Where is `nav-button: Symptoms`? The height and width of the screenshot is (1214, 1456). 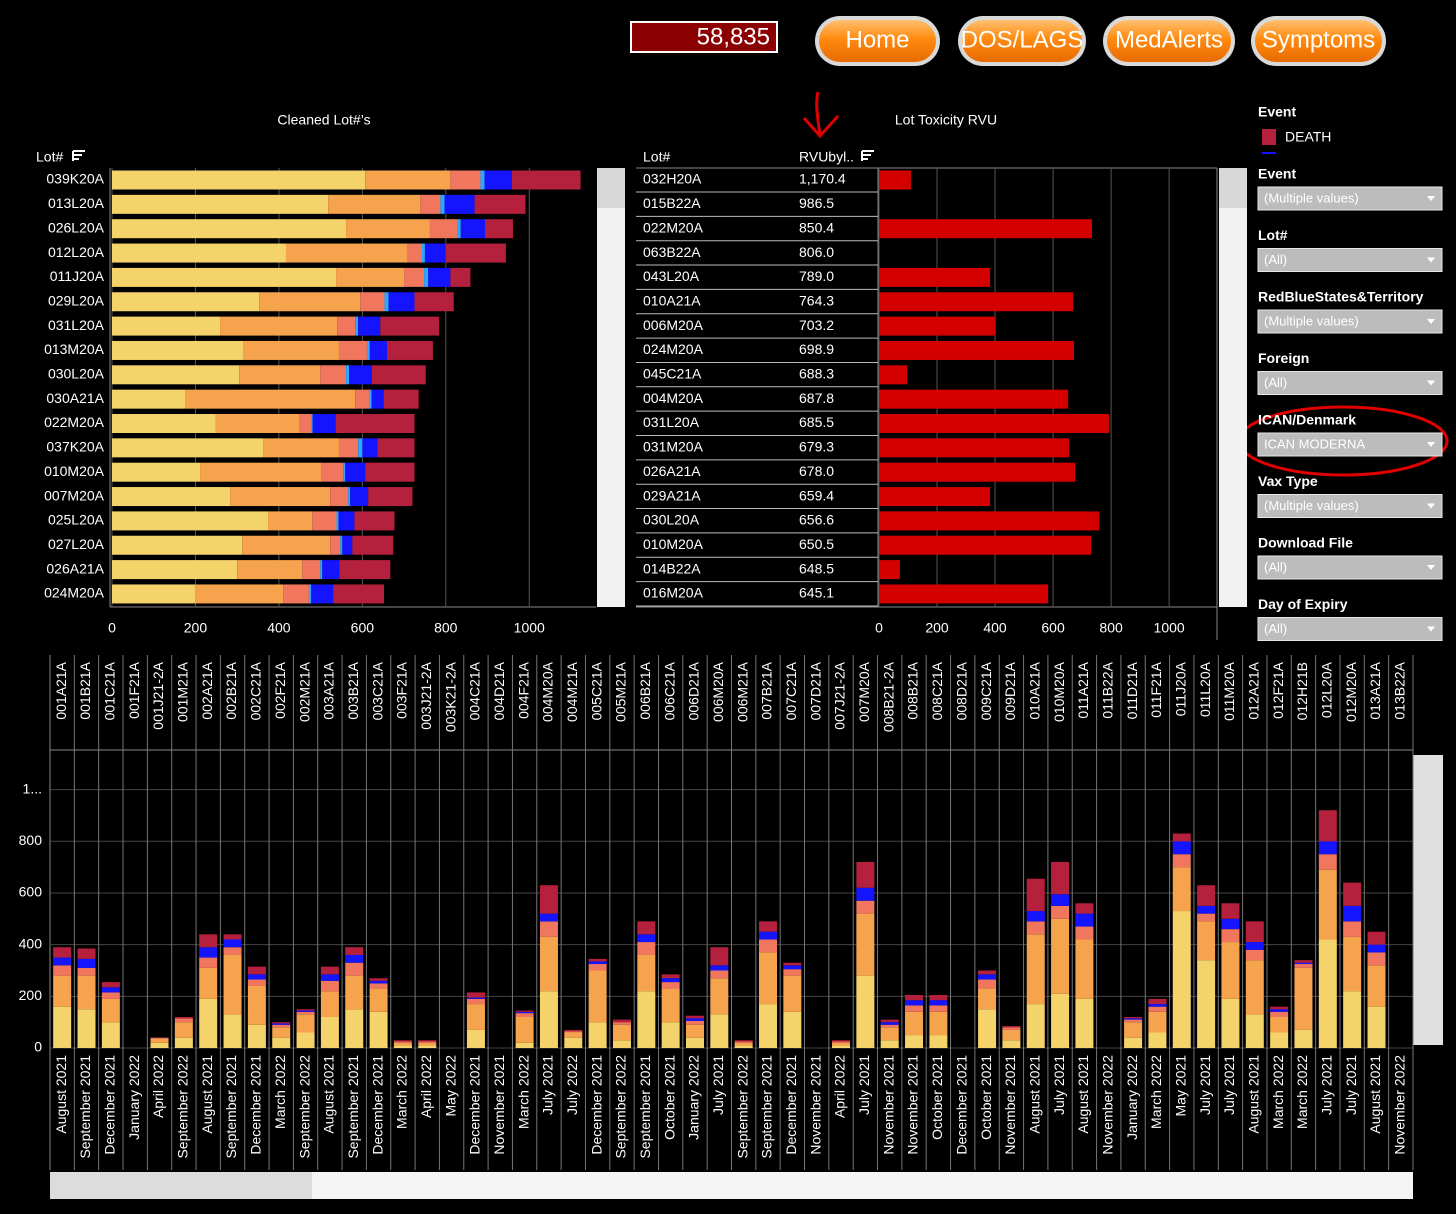 nav-button: Symptoms is located at coordinates (1318, 41).